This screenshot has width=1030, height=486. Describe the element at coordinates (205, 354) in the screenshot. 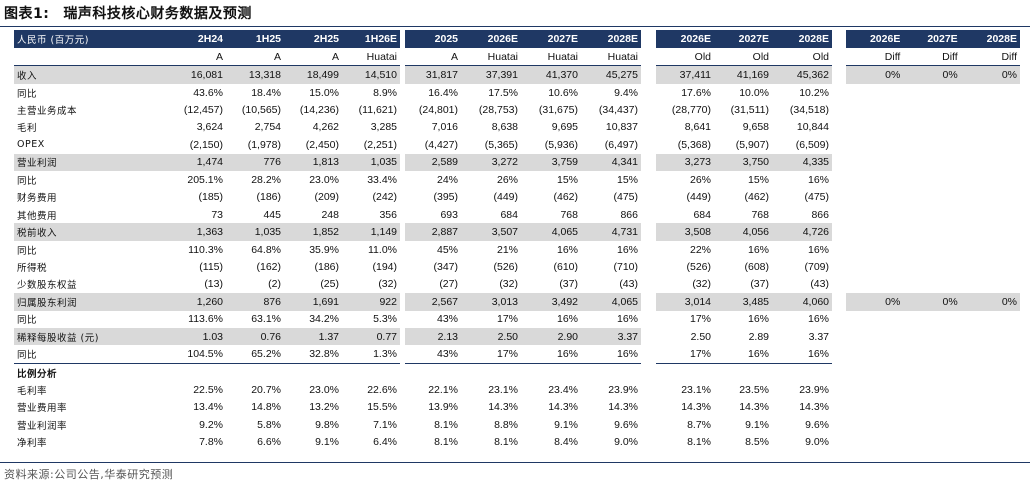

I see `table-cell: 104.5%` at that location.